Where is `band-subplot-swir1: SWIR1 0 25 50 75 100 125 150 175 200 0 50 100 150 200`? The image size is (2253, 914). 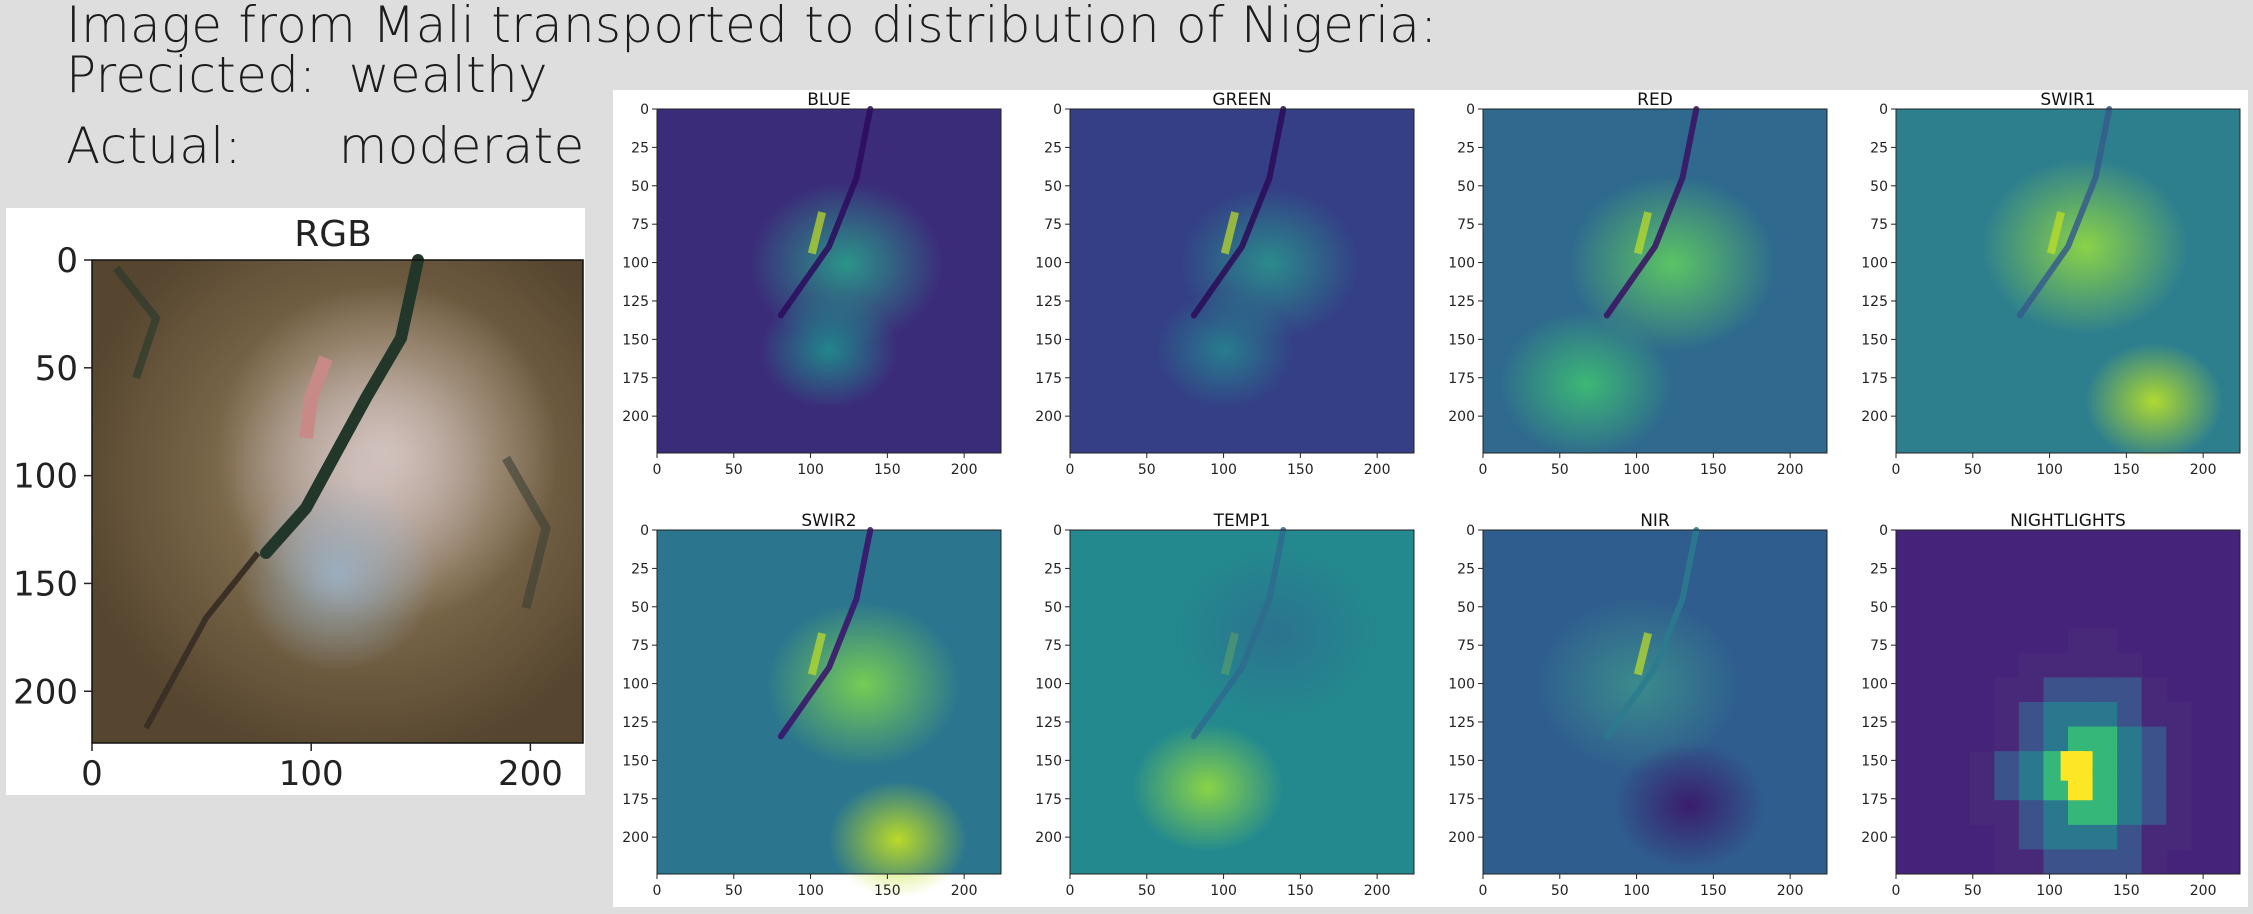
band-subplot-swir1: SWIR1 0 25 50 75 100 125 150 175 200 0 50 100 150 200 is located at coordinates (2051, 284).